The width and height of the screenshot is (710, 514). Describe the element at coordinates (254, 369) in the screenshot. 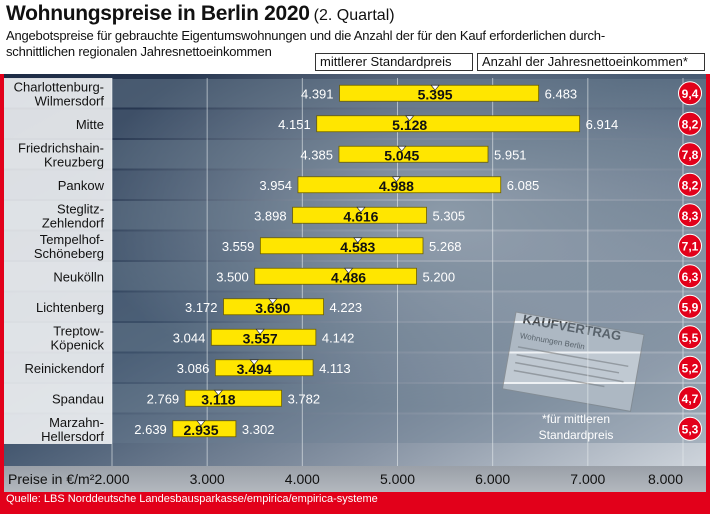

I see `median-price-label: 3.494` at that location.